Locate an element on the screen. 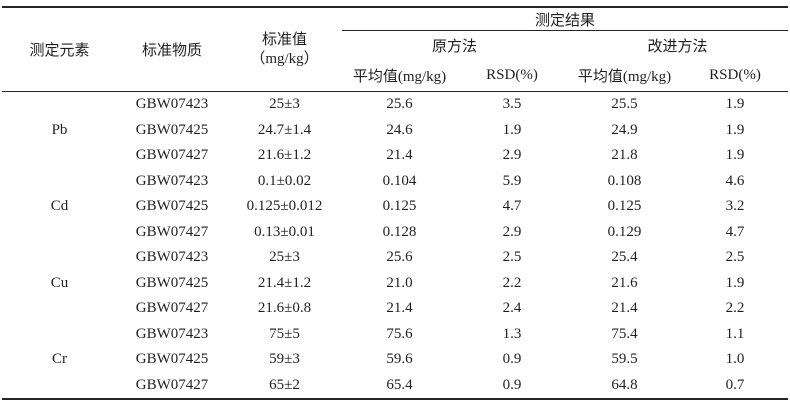  imp-mean-cell: 75.4 is located at coordinates (624, 333).